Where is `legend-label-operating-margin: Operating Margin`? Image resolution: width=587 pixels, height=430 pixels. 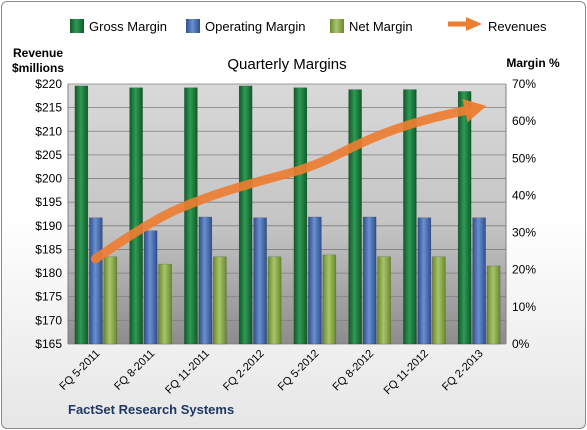 legend-label-operating-margin: Operating Margin is located at coordinates (255, 26).